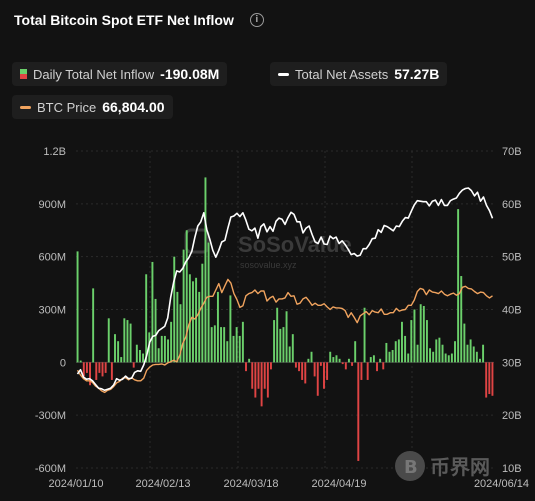 This screenshot has height=501, width=535. I want to click on bar-legend-swatch, so click(23, 74).